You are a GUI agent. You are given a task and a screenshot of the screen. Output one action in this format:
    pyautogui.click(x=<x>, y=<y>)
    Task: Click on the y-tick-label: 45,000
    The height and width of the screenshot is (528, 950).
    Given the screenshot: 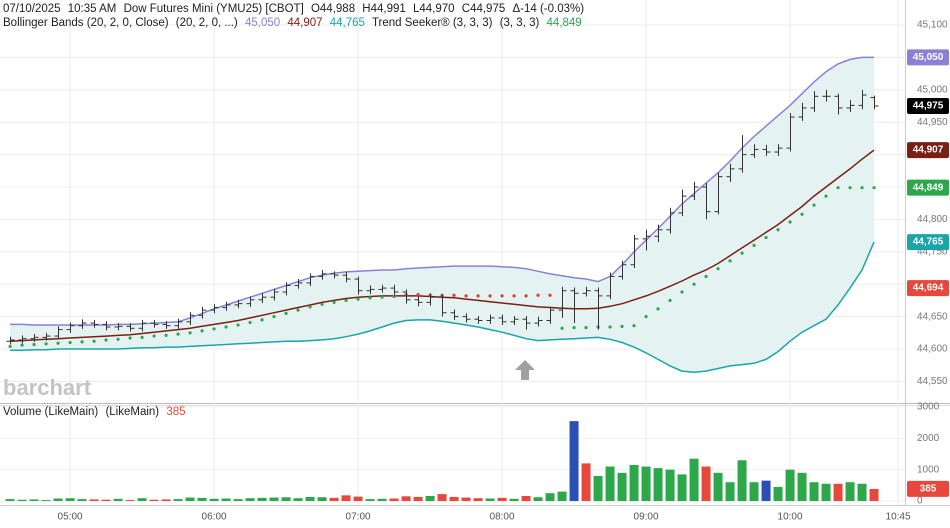 What is the action you would take?
    pyautogui.click(x=932, y=89)
    